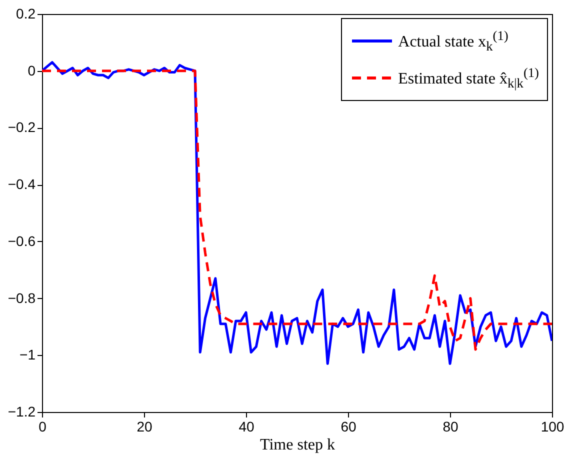 This screenshot has width=569, height=464. Describe the element at coordinates (450, 426) in the screenshot. I see `x-tick-label: 80` at that location.